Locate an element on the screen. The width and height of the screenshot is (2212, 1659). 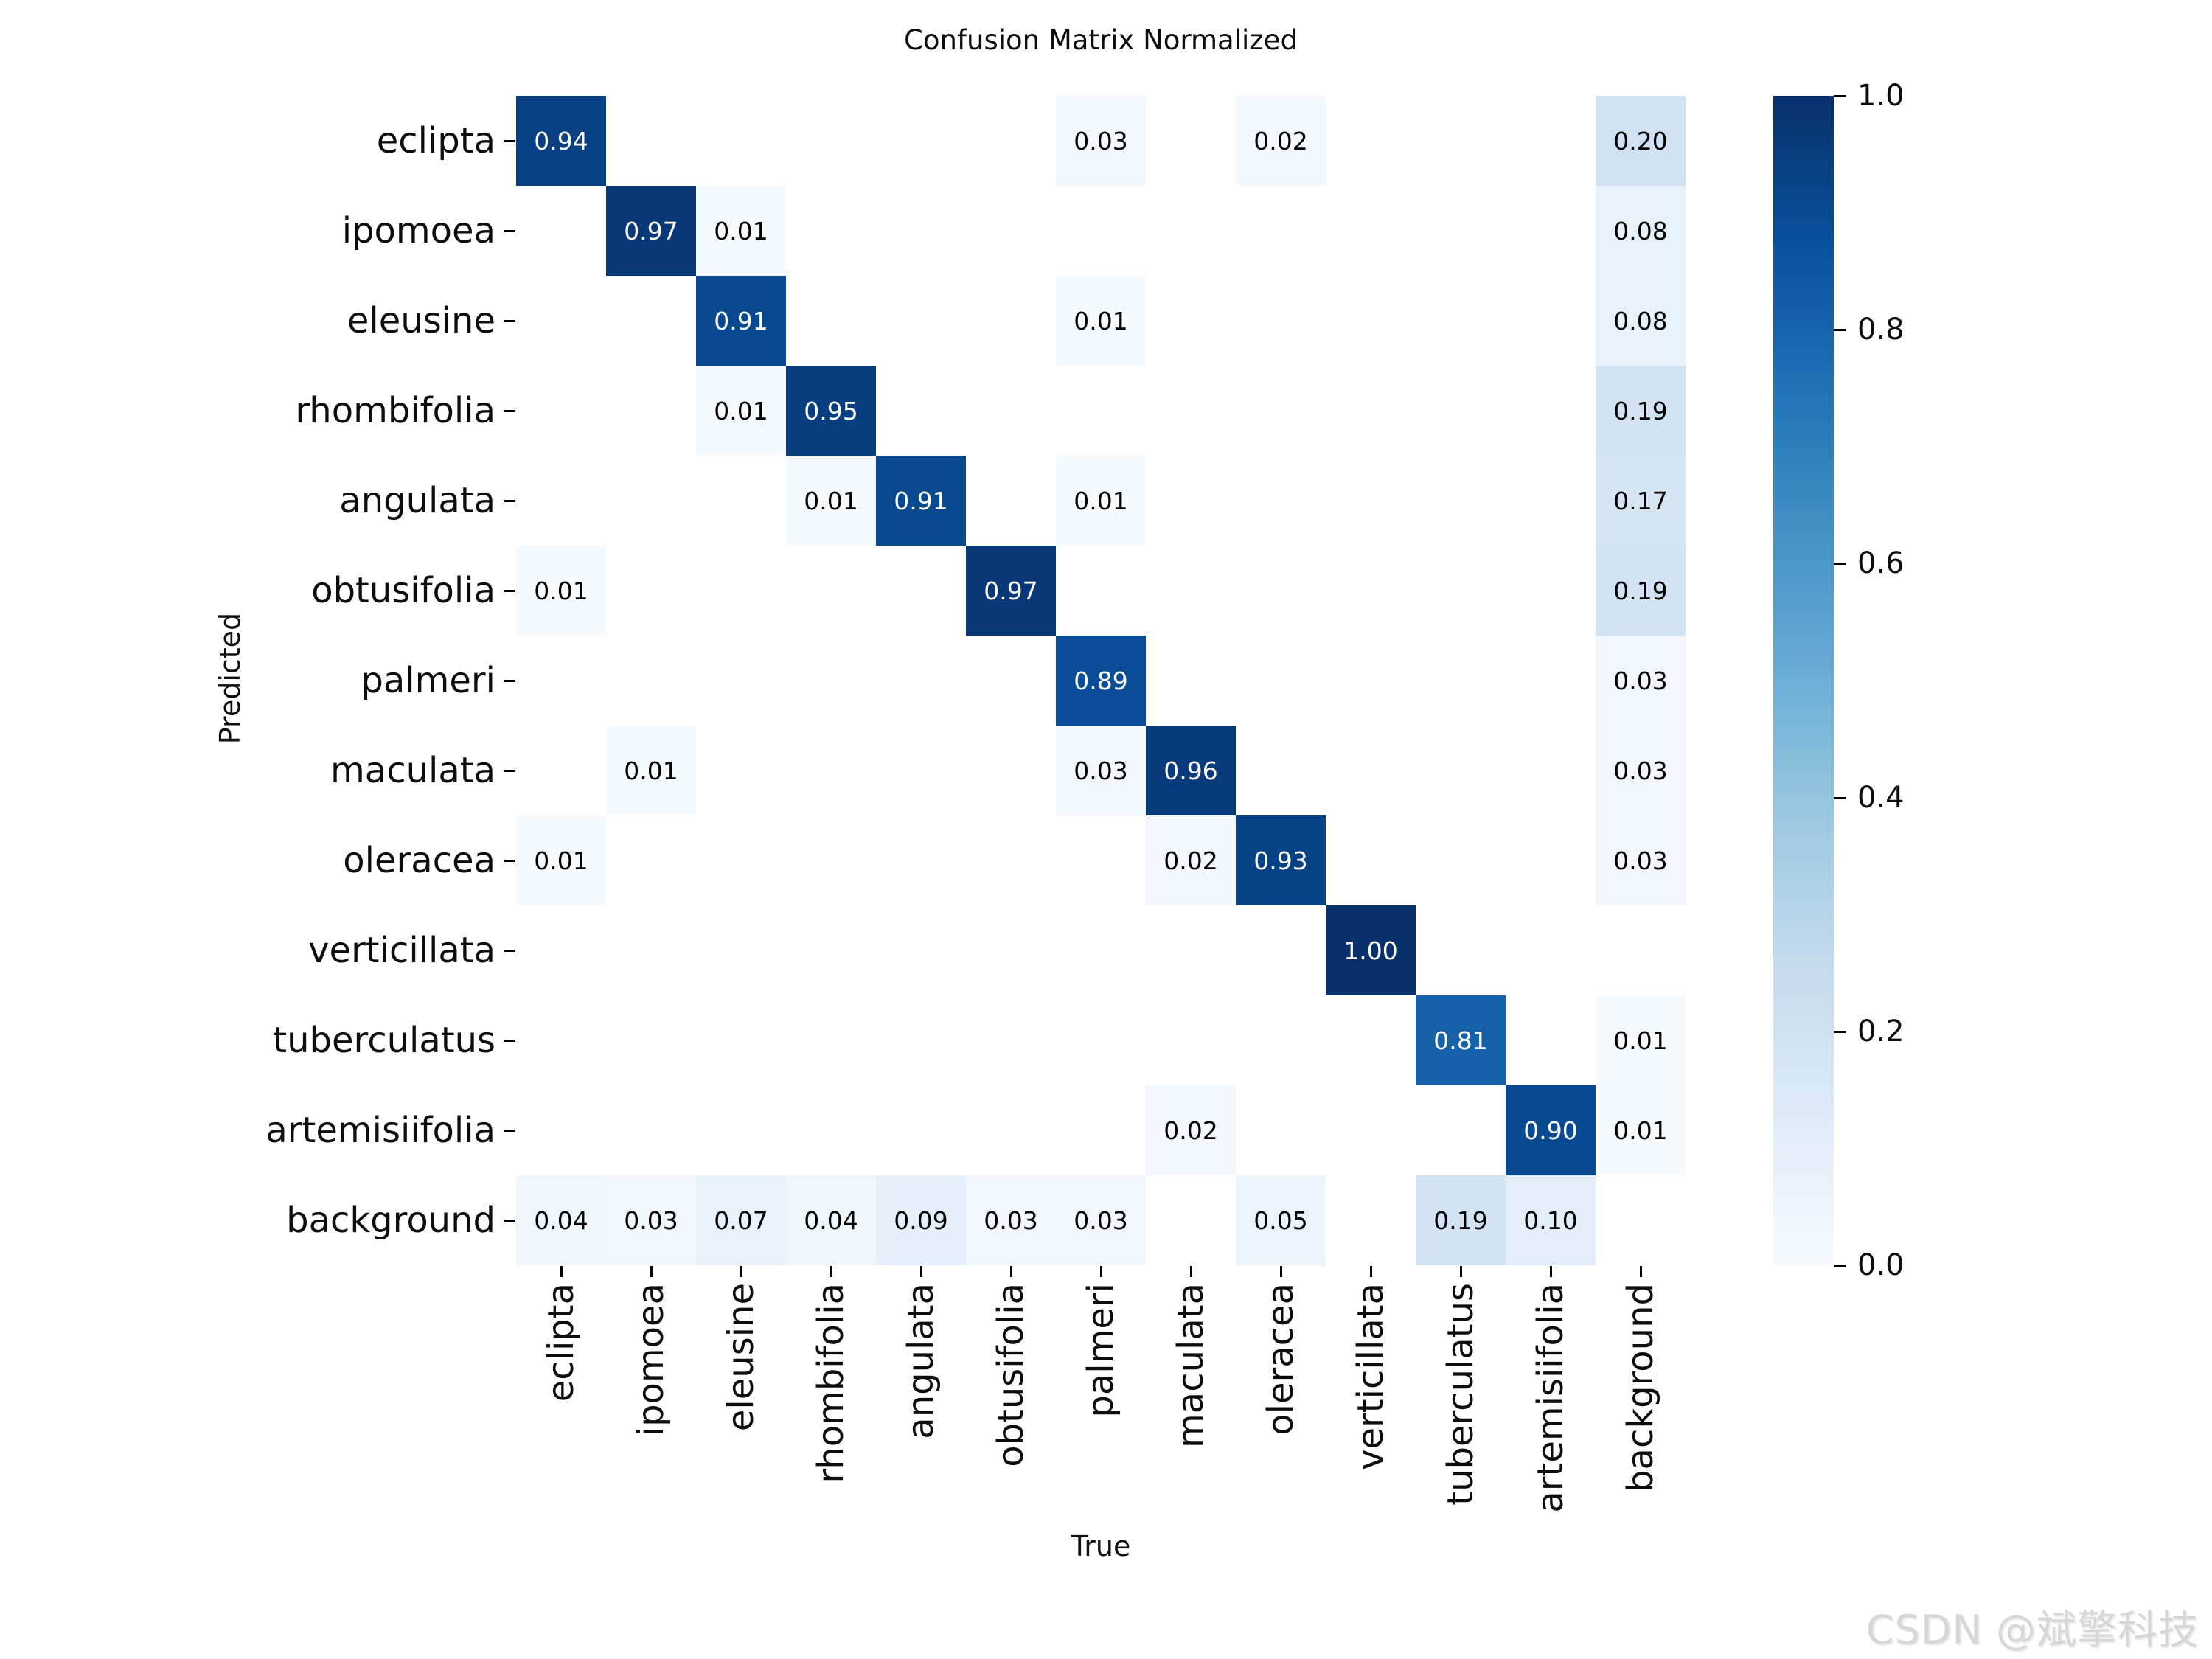
heatmap-cell: 0.07 is located at coordinates (741, 1220).